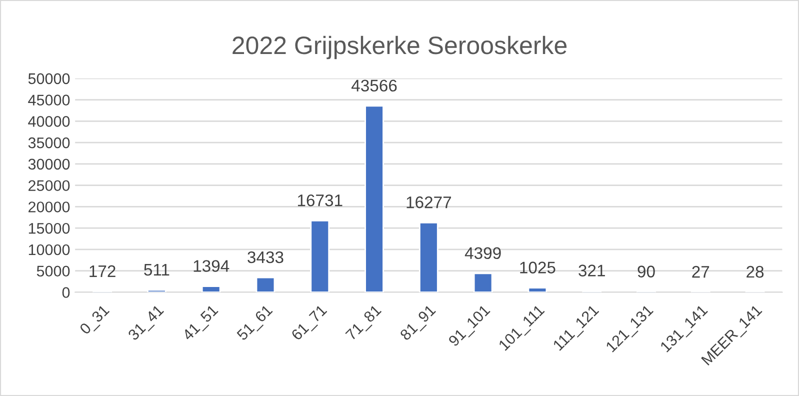 The image size is (799, 396). Describe the element at coordinates (320, 200) in the screenshot. I see `data-label: 16731` at that location.